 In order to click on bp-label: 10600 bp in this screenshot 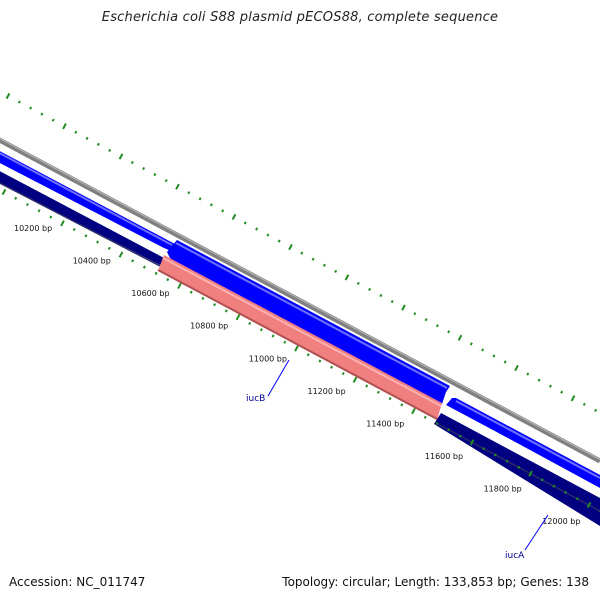, I will do `click(150, 293)`.